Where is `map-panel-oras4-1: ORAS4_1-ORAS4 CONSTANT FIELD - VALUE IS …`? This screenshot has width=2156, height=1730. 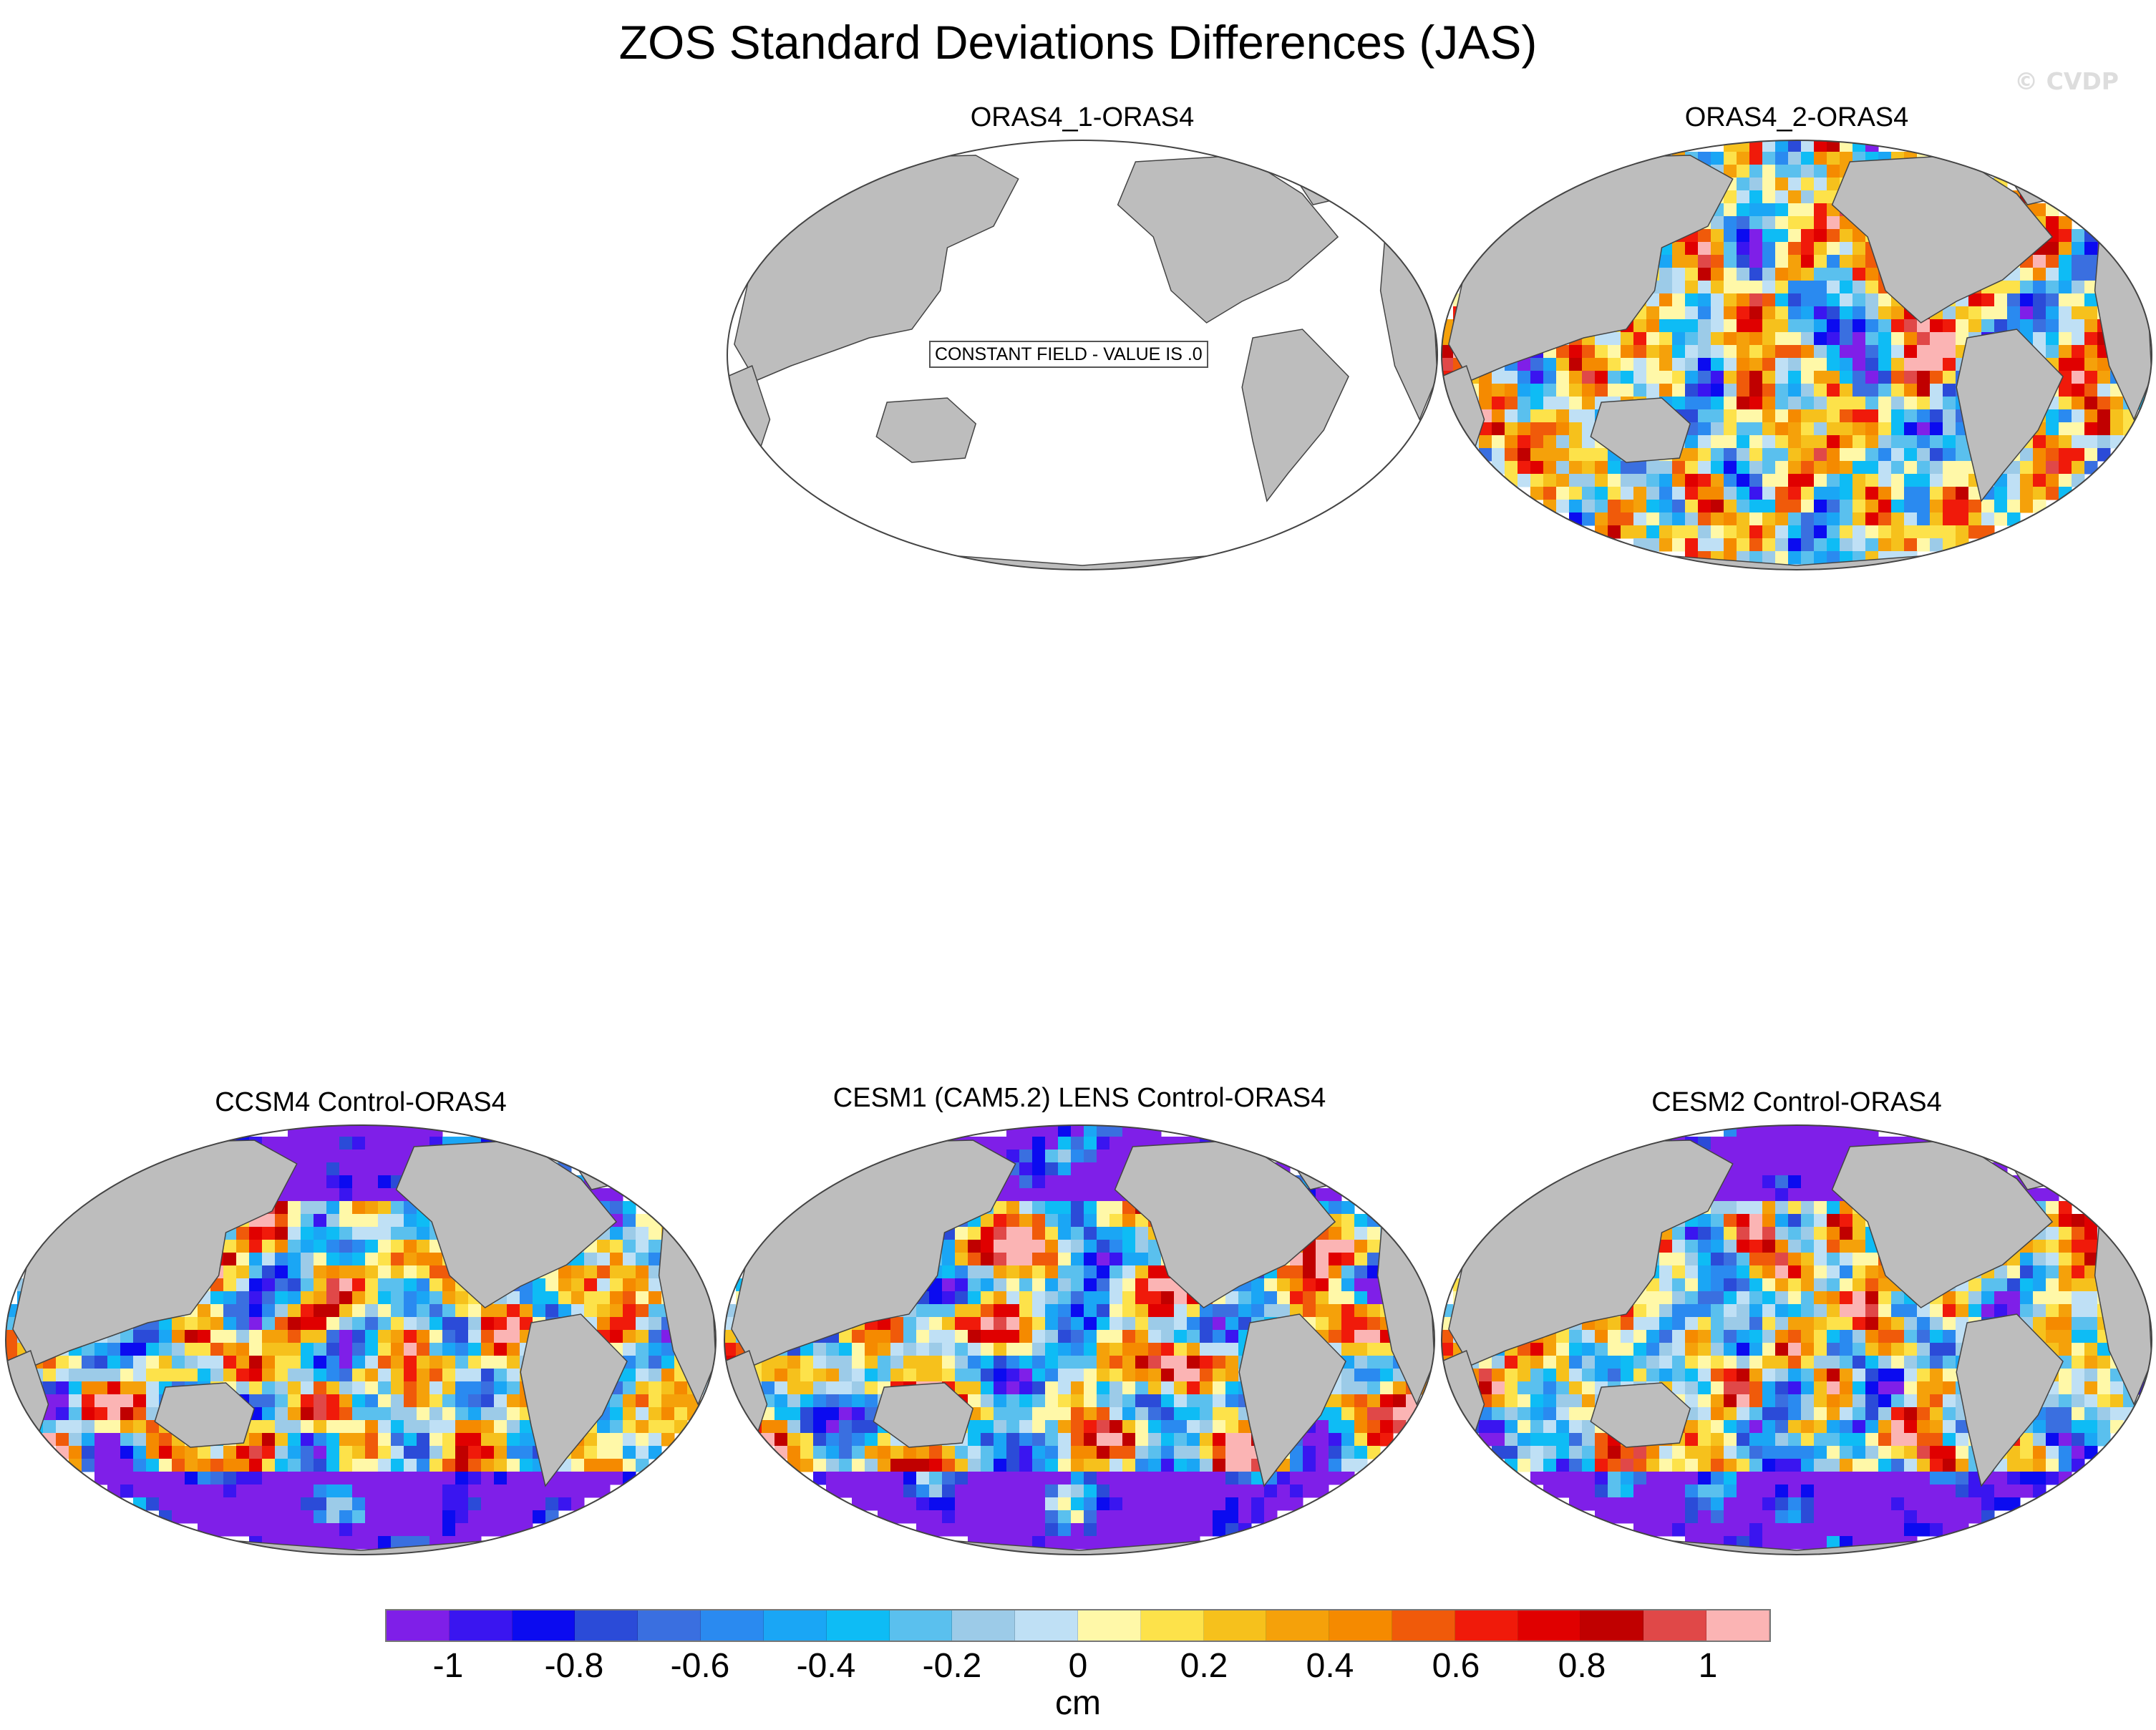 map-panel-oras4-1: ORAS4_1-ORAS4 CONSTANT FIELD - VALUE IS … is located at coordinates (1083, 340).